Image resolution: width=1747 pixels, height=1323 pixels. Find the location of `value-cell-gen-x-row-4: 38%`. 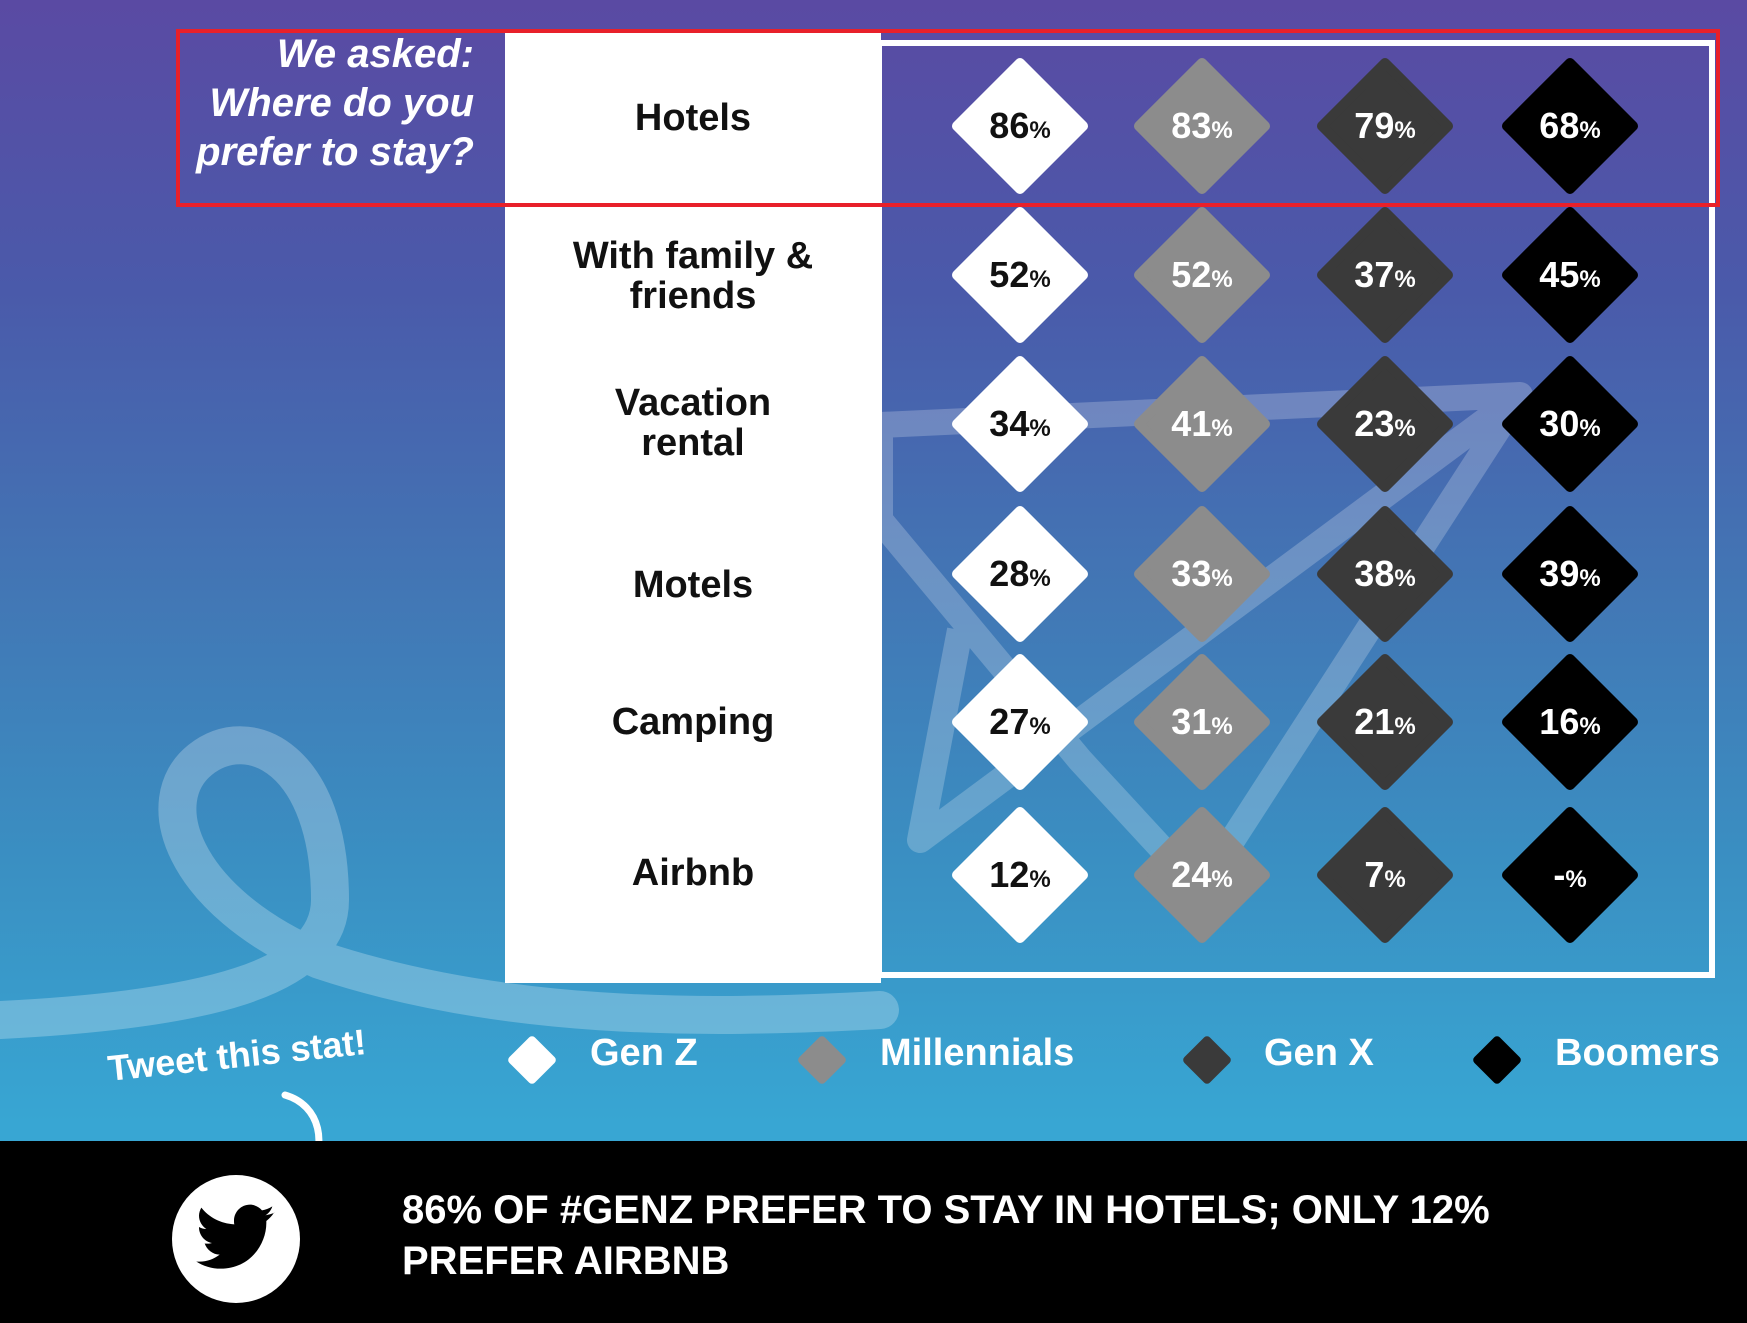

value-cell-gen-x-row-4: 38% is located at coordinates (1385, 574).